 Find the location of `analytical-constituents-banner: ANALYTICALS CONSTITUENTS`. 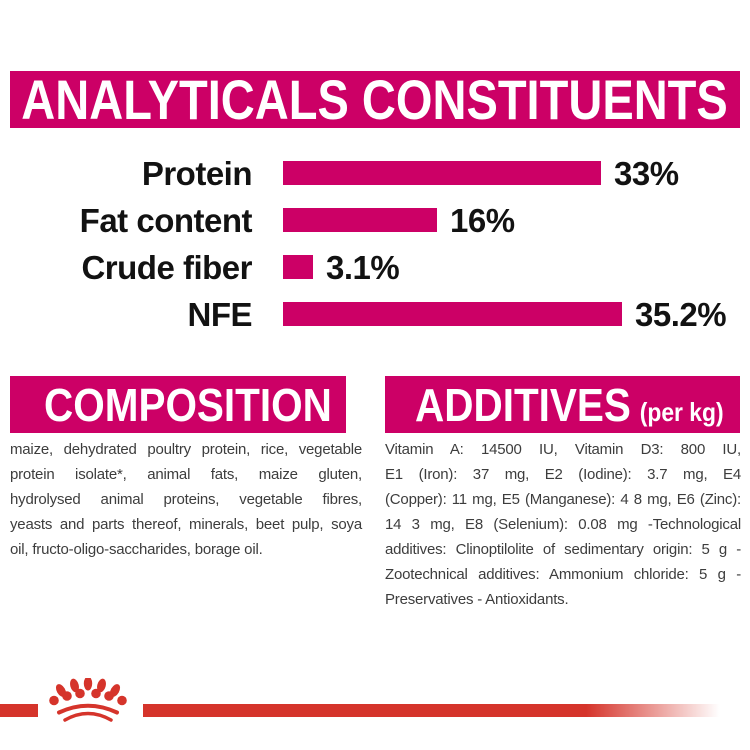

analytical-constituents-banner: ANALYTICALS CONSTITUENTS is located at coordinates (375, 99).